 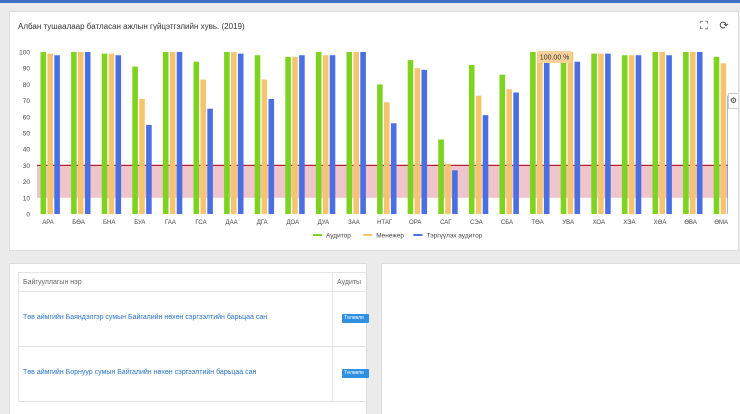 I want to click on x-tick-label: САГ, so click(x=446, y=223).